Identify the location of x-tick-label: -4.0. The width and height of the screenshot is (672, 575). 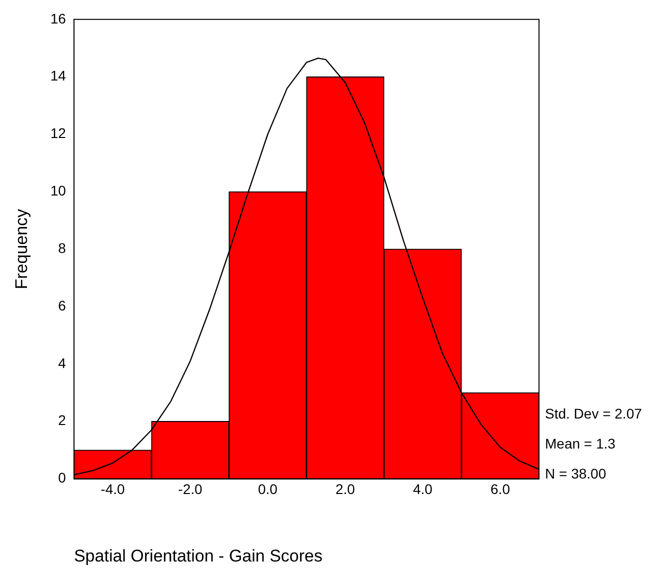
(112, 489).